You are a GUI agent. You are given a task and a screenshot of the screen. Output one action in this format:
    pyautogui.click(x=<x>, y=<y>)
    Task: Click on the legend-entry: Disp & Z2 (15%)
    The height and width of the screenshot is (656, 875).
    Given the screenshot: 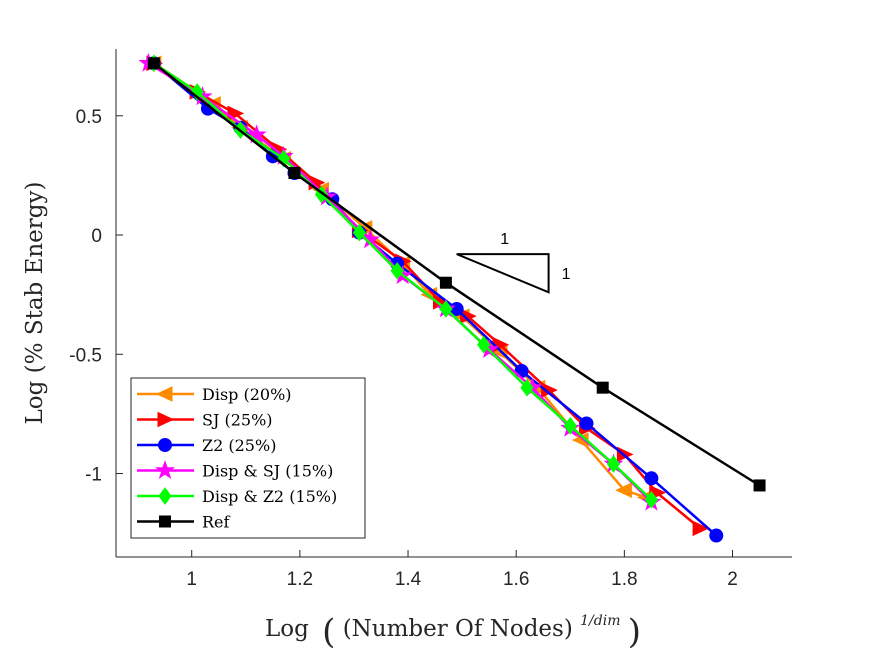 What is the action you would take?
    pyautogui.click(x=237, y=496)
    